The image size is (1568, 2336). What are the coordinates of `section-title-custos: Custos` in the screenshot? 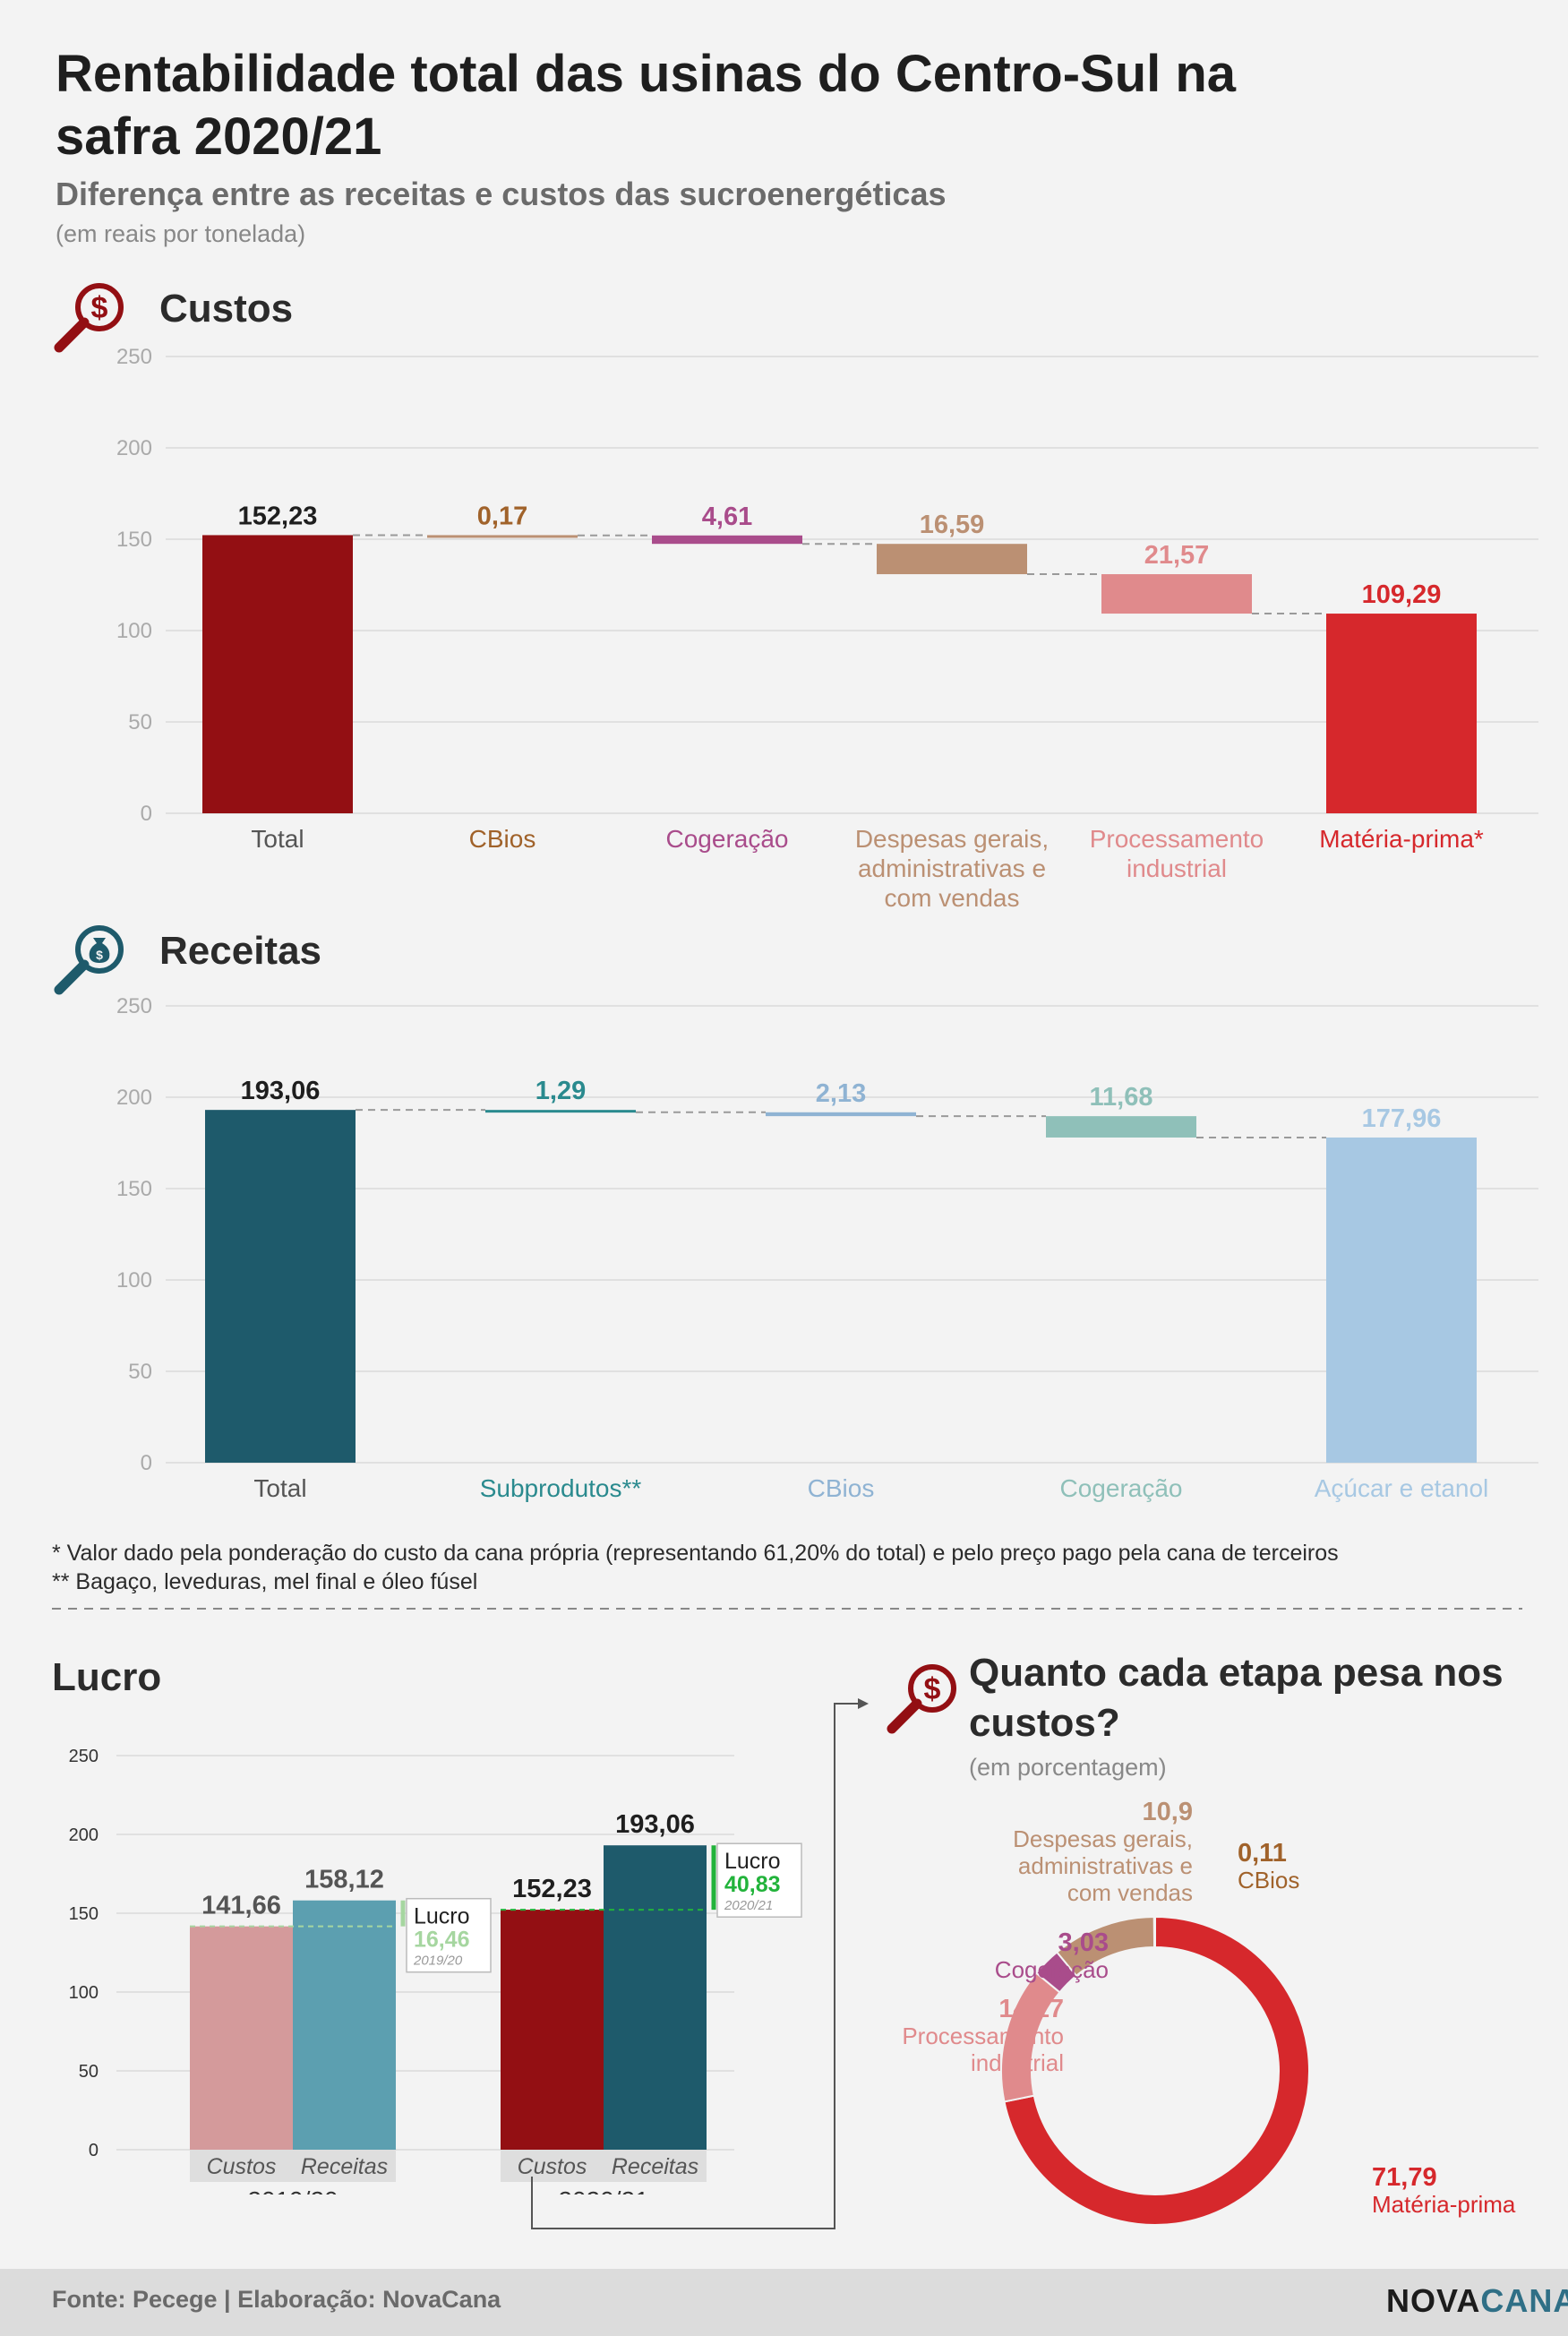 It's located at (227, 309).